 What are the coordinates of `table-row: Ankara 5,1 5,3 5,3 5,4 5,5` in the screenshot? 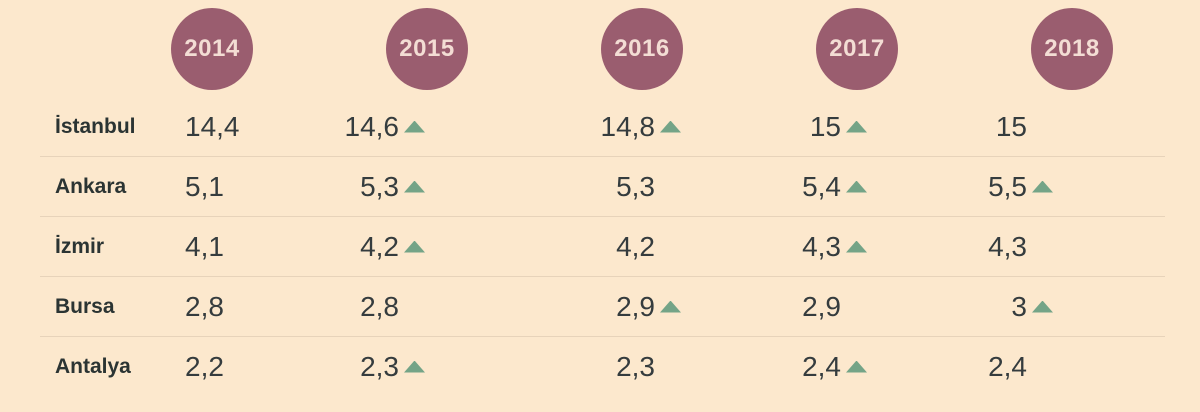 It's located at (600, 186).